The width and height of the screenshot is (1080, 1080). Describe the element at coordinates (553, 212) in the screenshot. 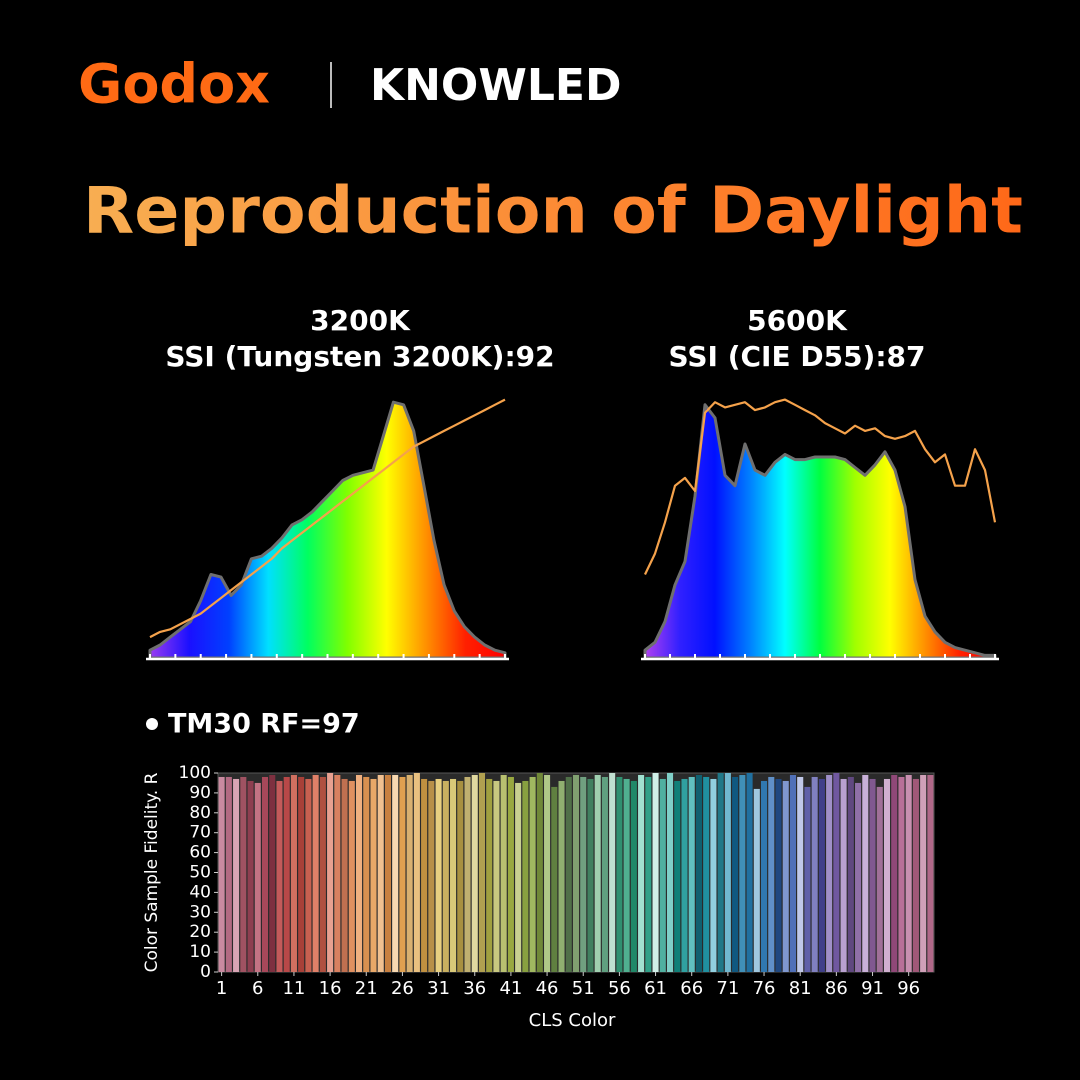

I see `main-title: Reproduction of Daylight` at that location.